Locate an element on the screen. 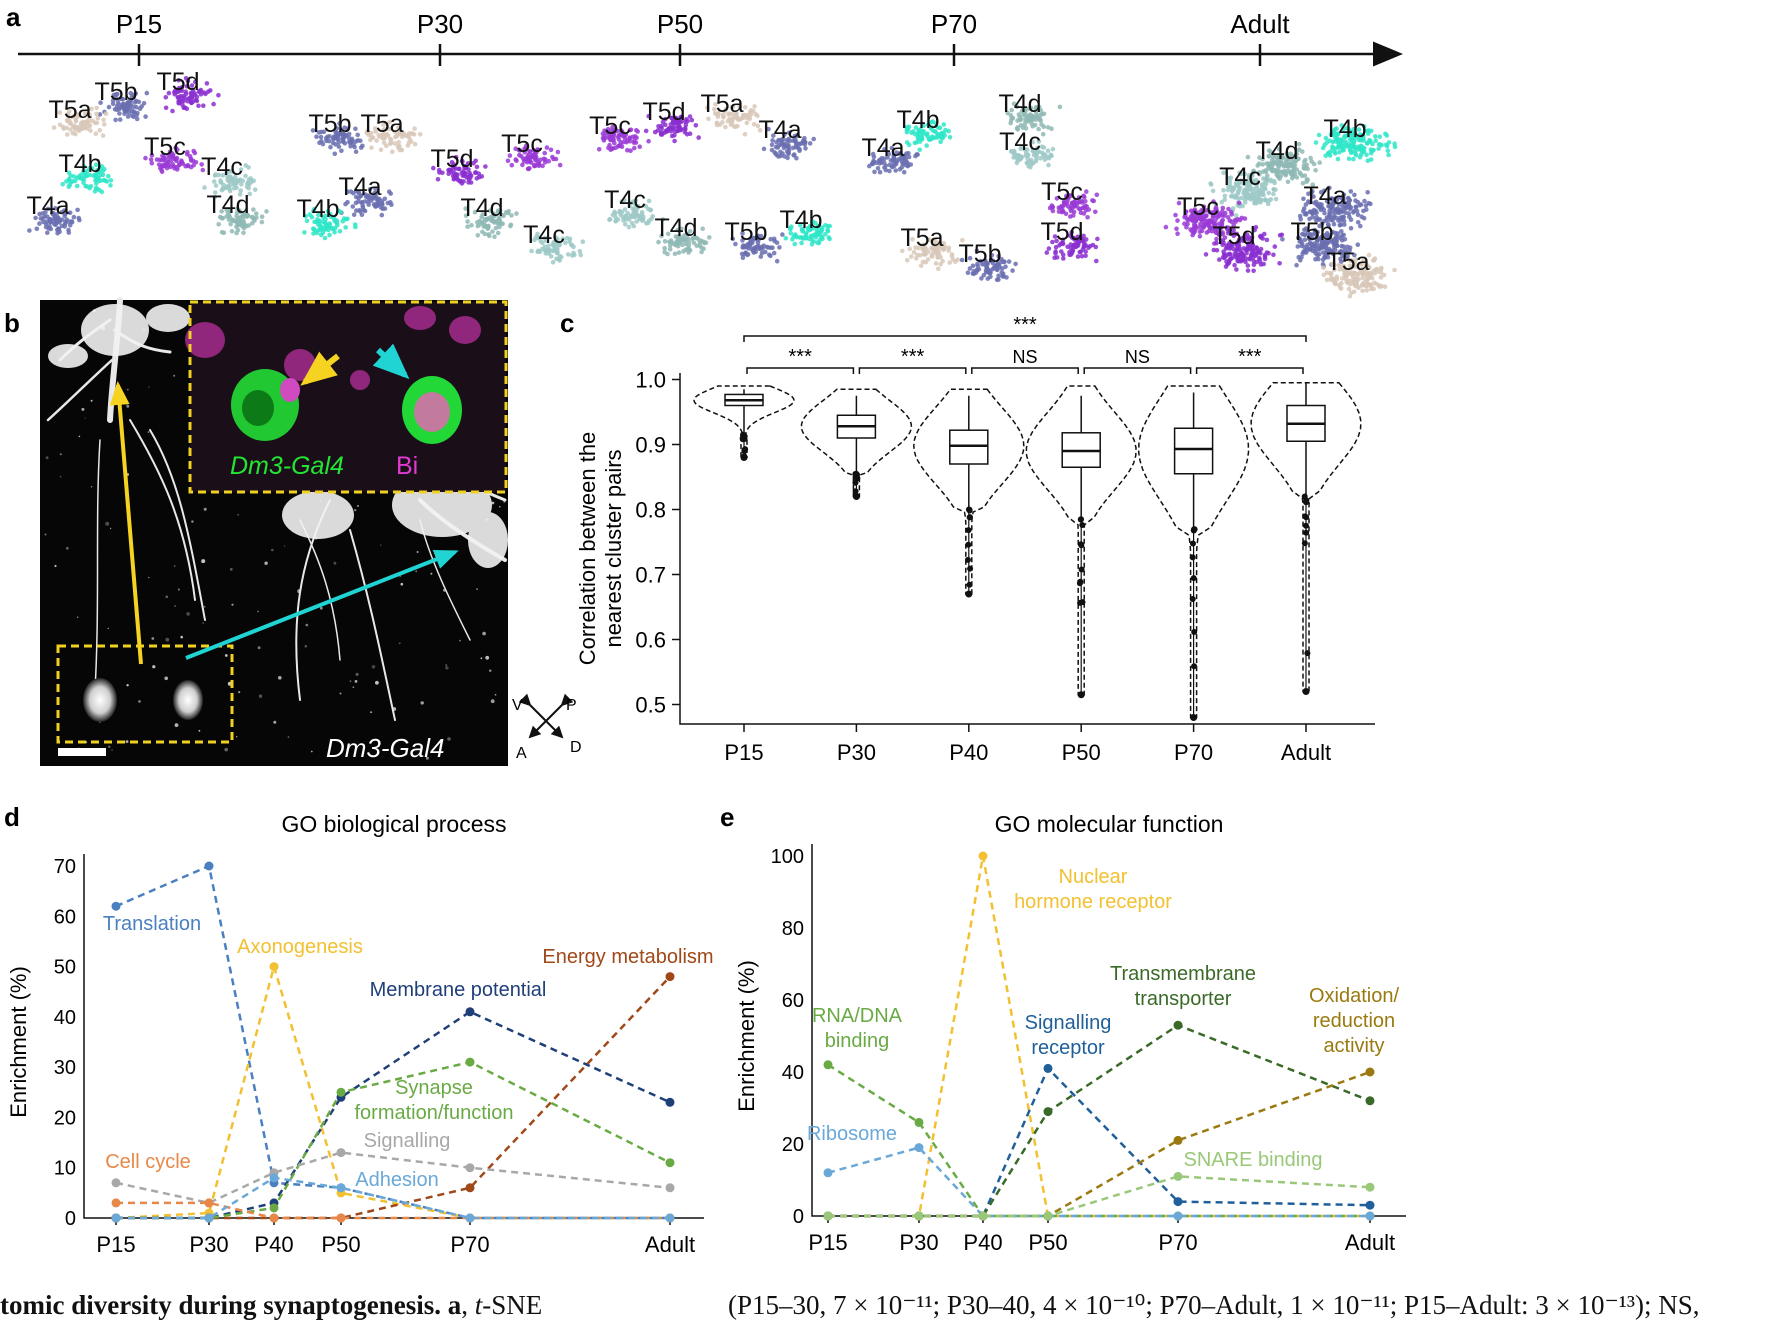 The image size is (1781, 1339). box-P40 is located at coordinates (969, 447).